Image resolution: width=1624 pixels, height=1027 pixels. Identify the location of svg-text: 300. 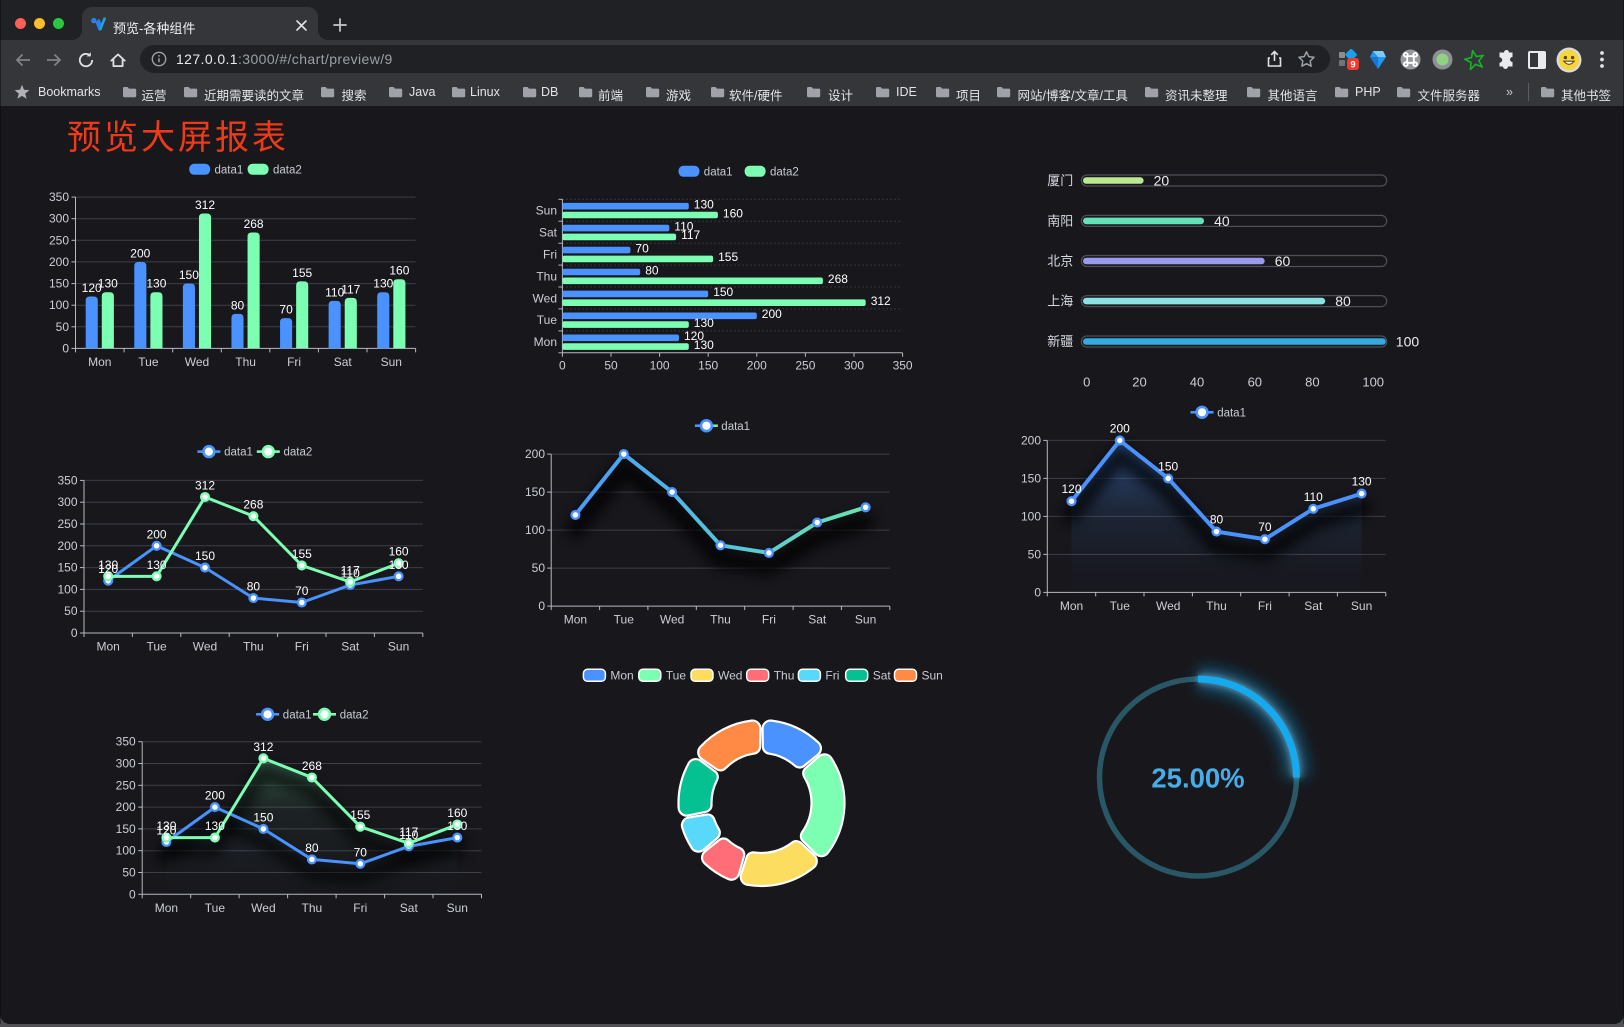
(67, 502).